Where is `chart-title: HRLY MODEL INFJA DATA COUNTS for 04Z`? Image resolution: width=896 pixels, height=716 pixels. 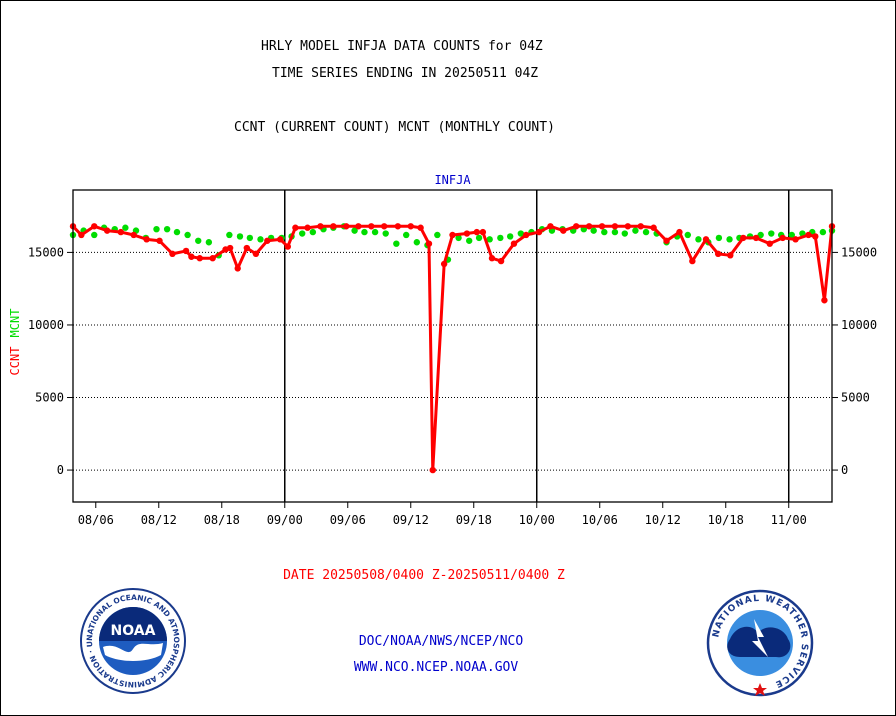 chart-title: HRLY MODEL INFJA DATA COUNTS for 04Z is located at coordinates (402, 46).